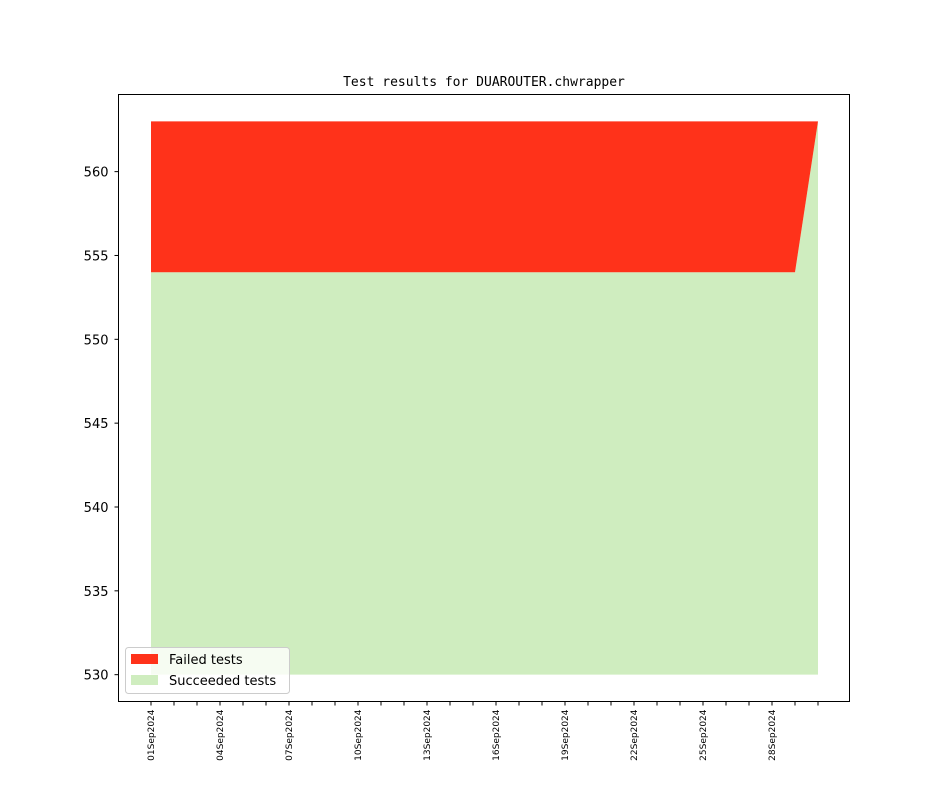 This screenshot has height=791, width=944. I want to click on legend-label: Failed tests, so click(206, 660).